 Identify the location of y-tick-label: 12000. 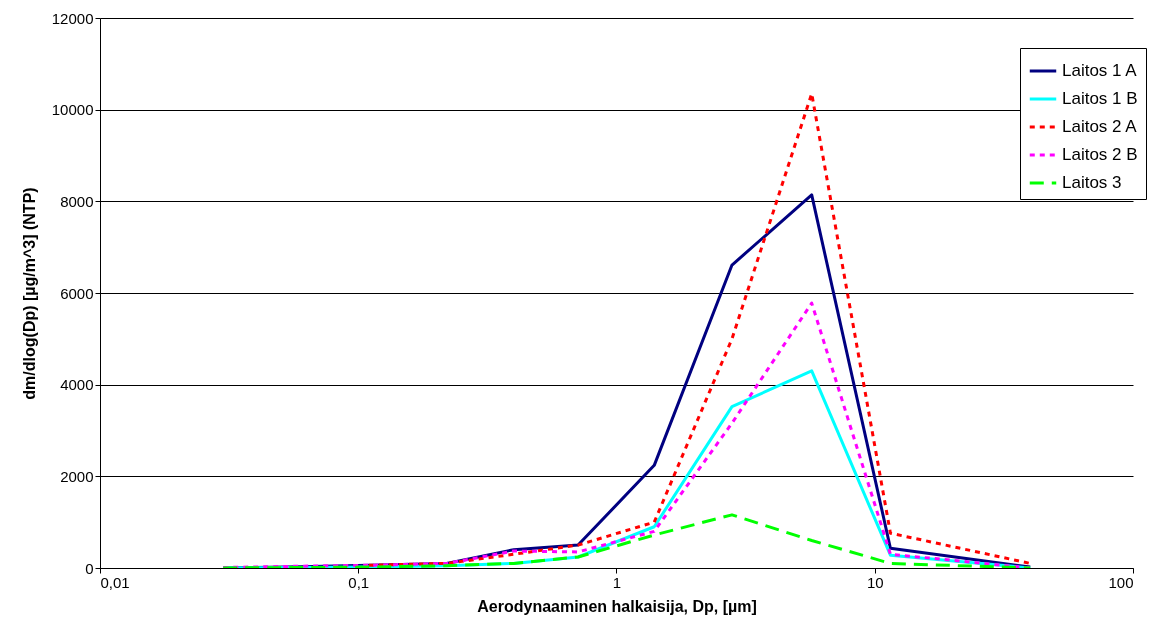
(72, 18).